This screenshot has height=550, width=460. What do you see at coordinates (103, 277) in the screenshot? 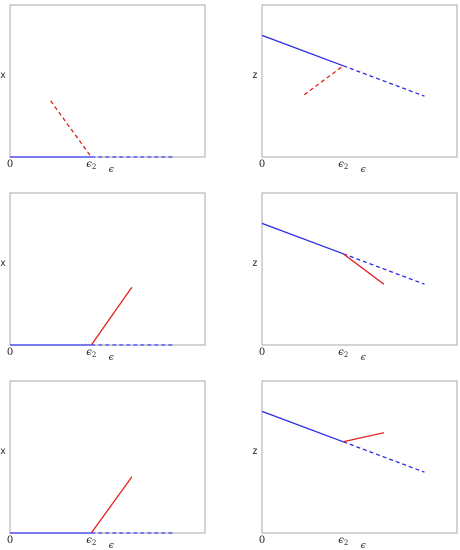
I see `chart-panel-row2-left: x 0 ϵ2 ϵ` at bounding box center [103, 277].